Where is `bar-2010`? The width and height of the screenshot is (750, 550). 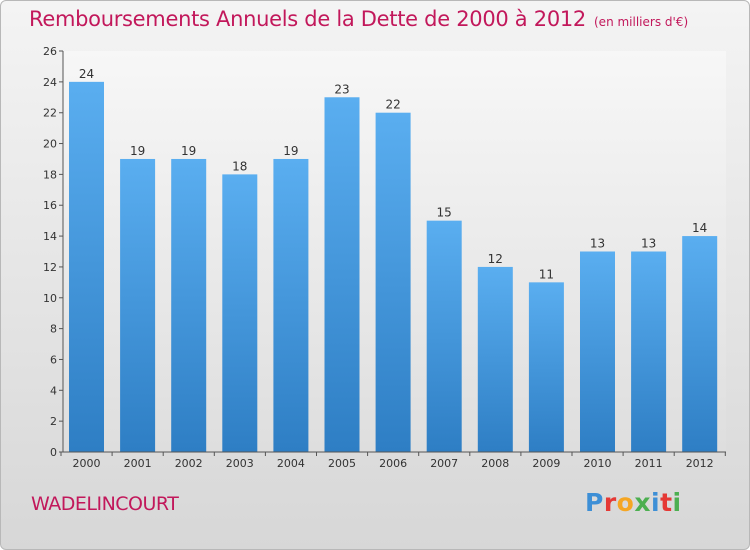
bar-2010 is located at coordinates (597, 351).